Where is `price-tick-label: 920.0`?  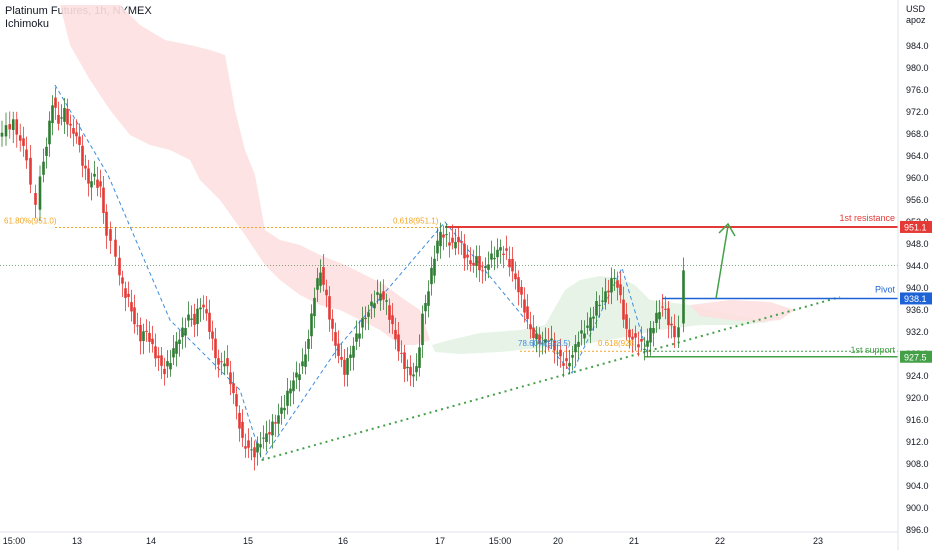 price-tick-label: 920.0 is located at coordinates (917, 398).